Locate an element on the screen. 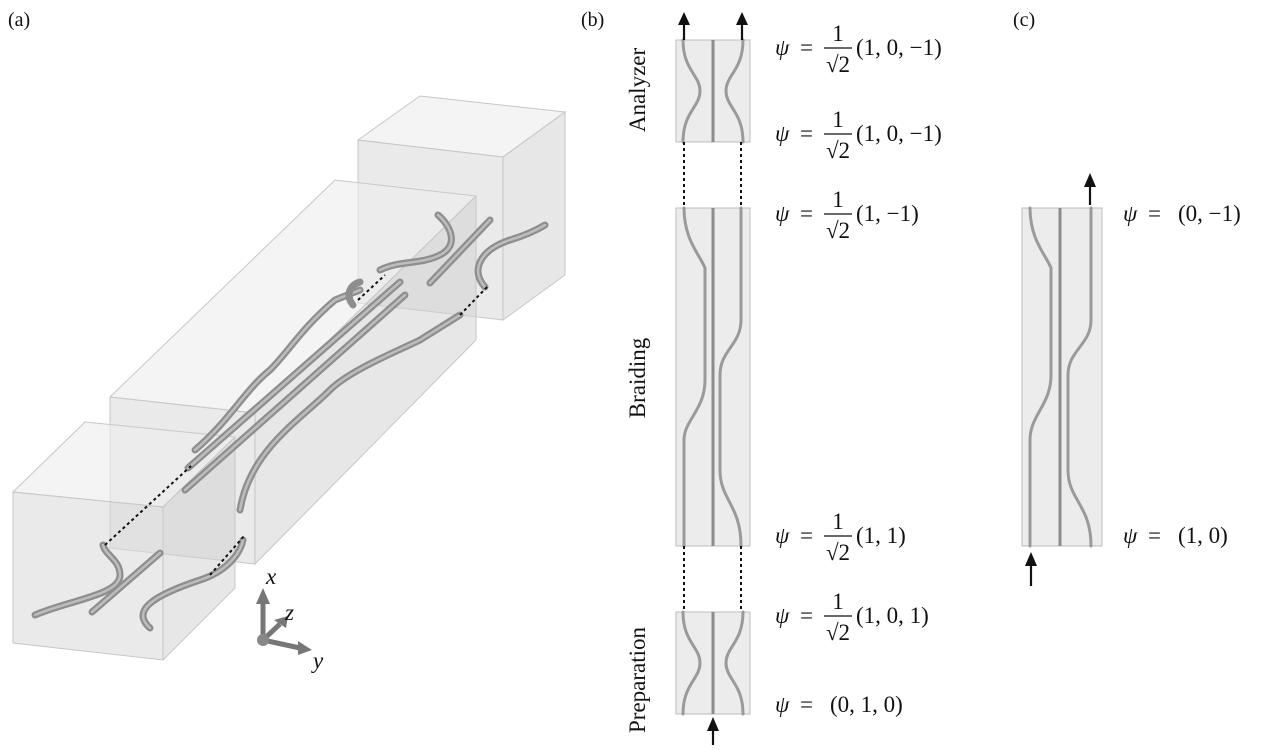 The height and width of the screenshot is (750, 1266). z-axis-label: z is located at coordinates (289, 612).